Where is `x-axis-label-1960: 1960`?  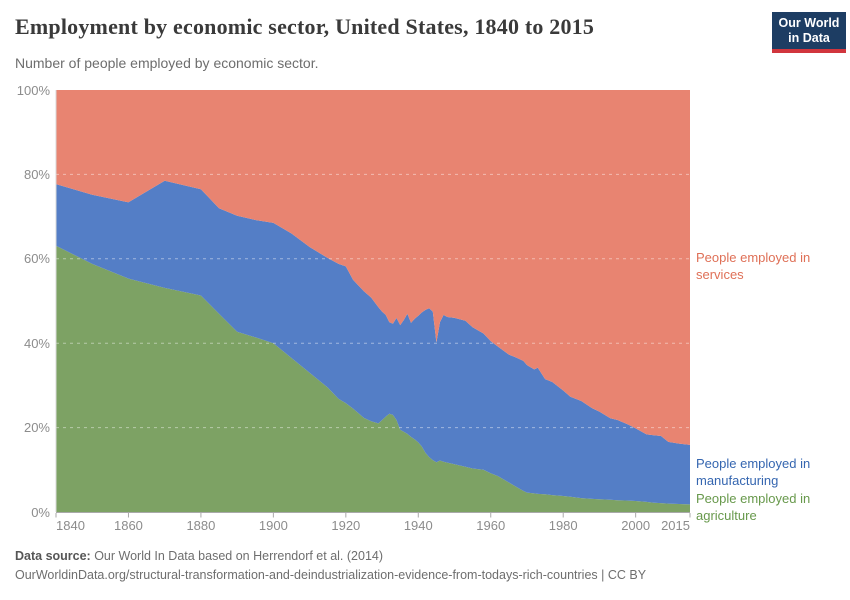
x-axis-label-1960: 1960 is located at coordinates (491, 525).